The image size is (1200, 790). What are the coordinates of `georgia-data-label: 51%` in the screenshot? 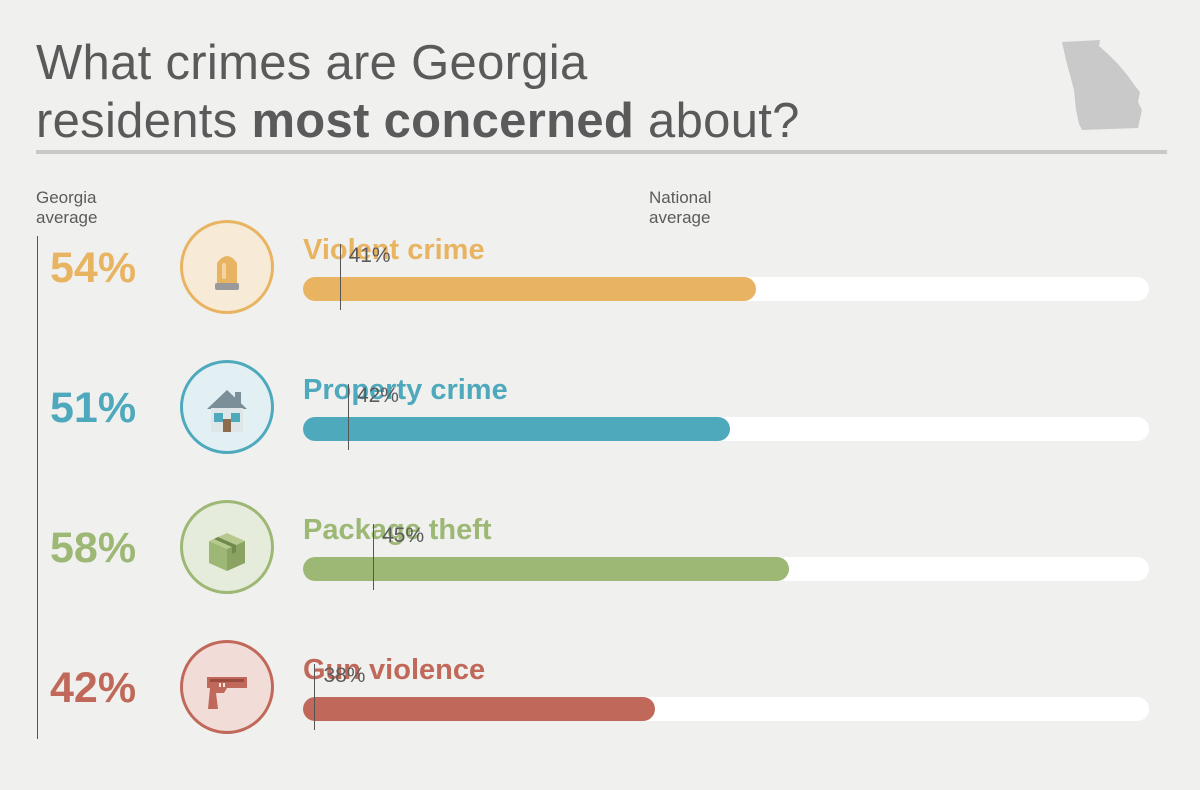 It's located at (93, 408).